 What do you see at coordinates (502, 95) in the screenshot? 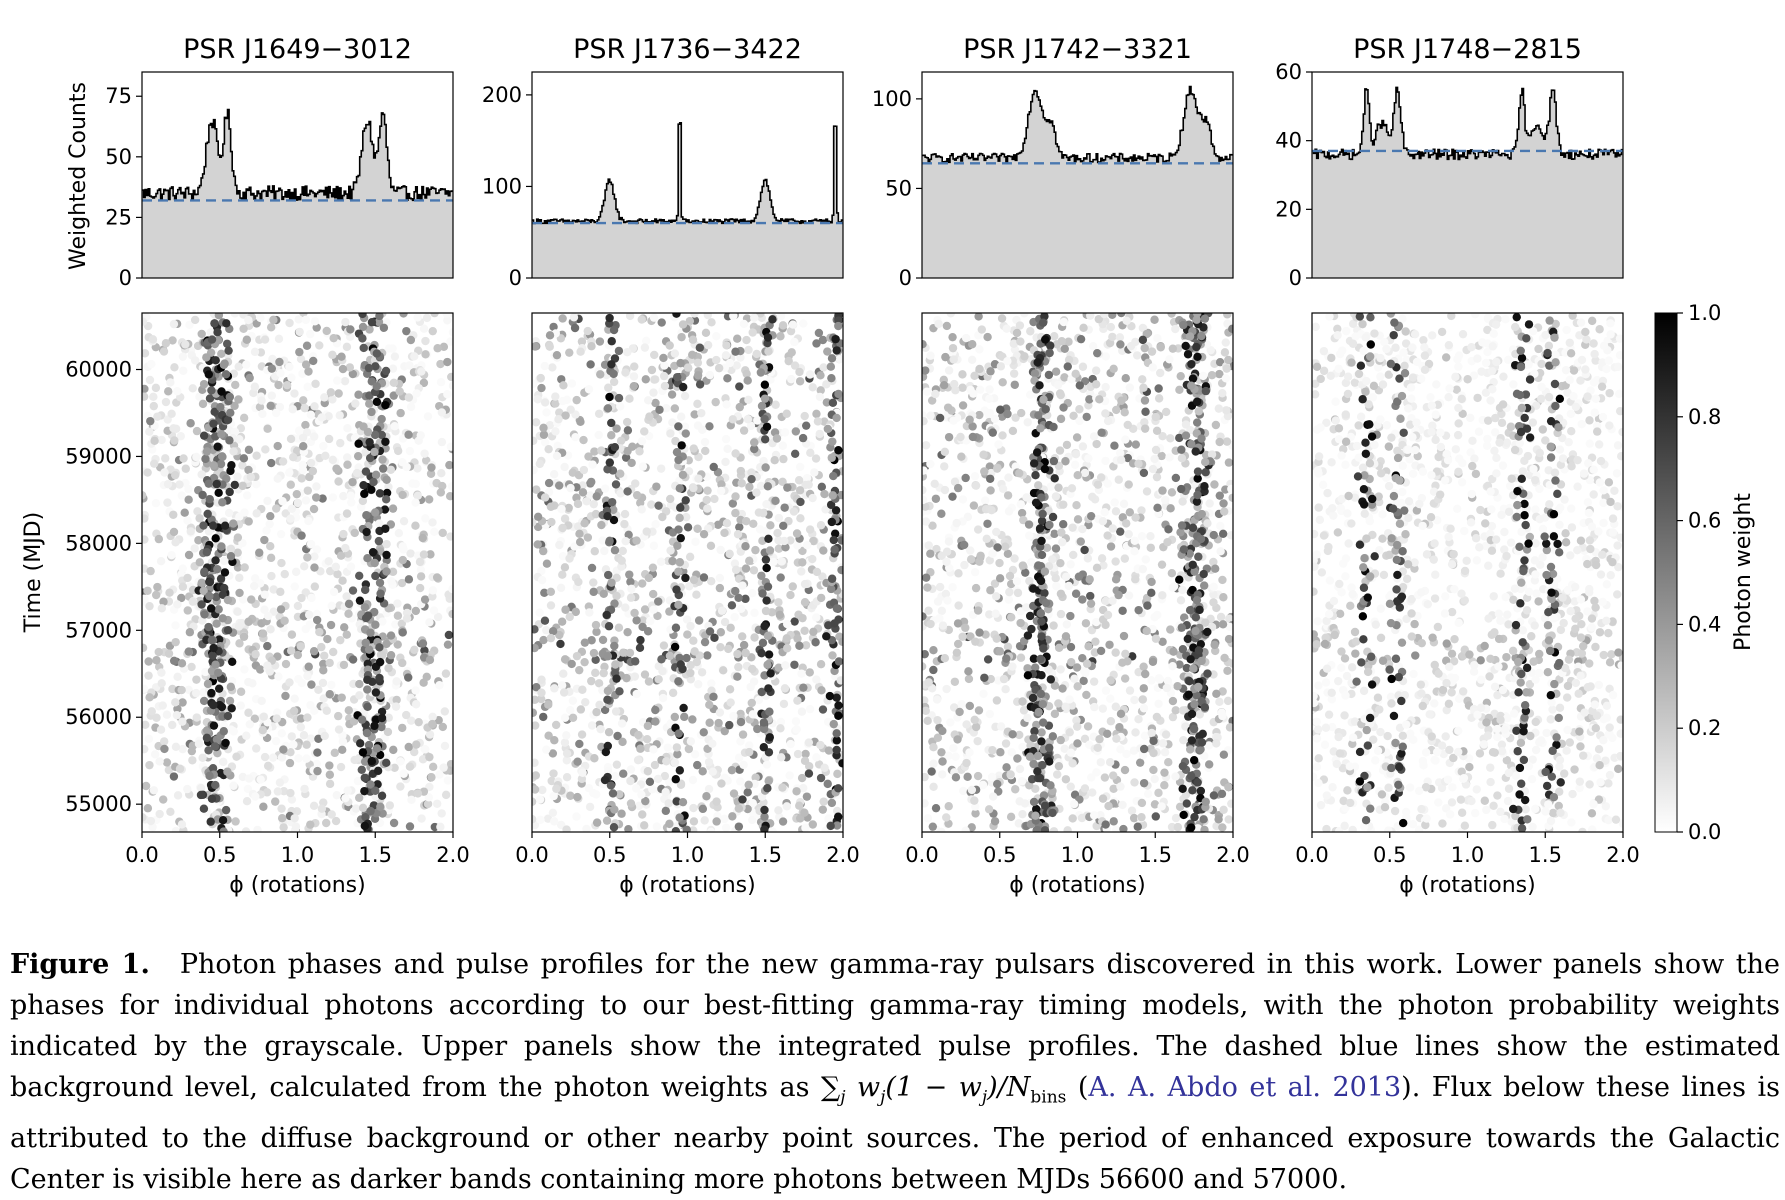
I see `profile-ytick-label: 200` at bounding box center [502, 95].